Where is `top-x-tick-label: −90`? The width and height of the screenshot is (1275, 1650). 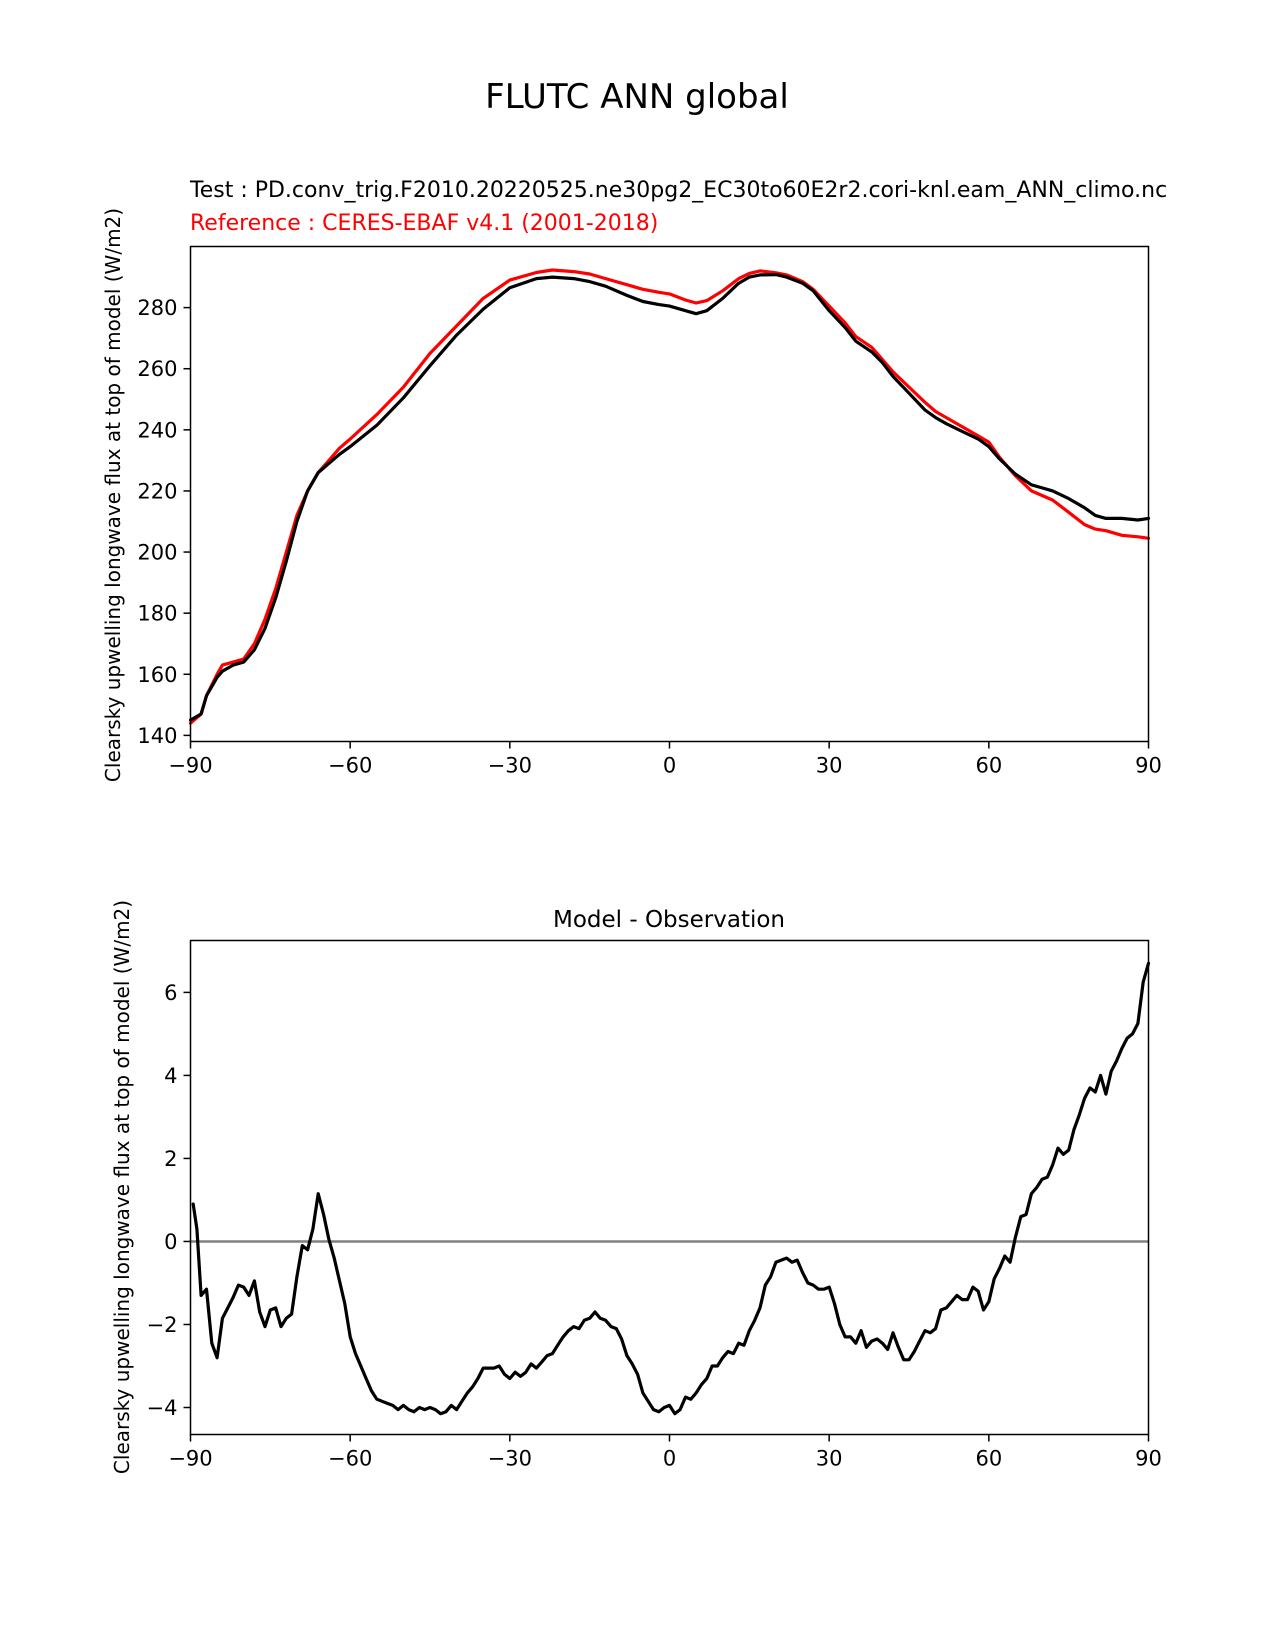
top-x-tick-label: −90 is located at coordinates (190, 766).